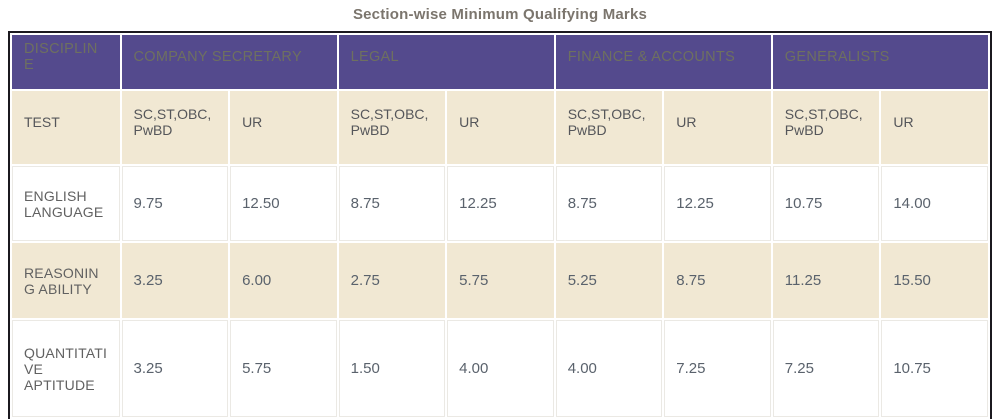  What do you see at coordinates (283, 280) in the screenshot?
I see `marks-cell: 6.00` at bounding box center [283, 280].